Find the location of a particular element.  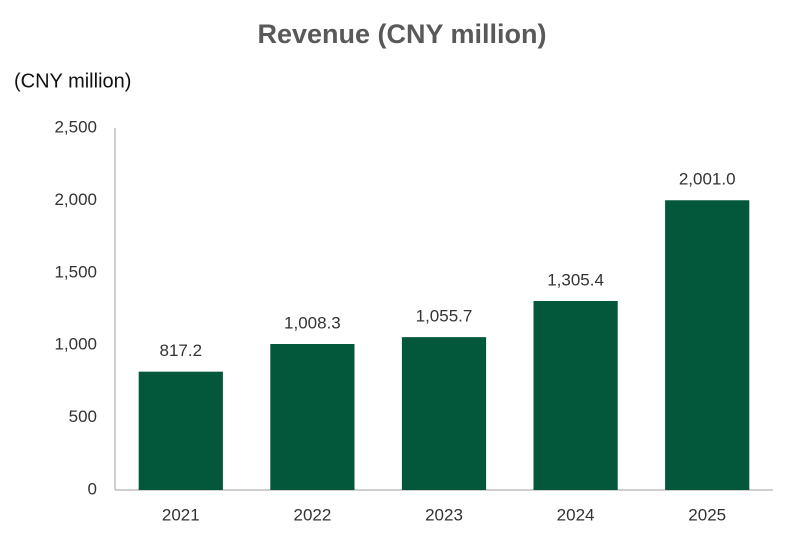

y-tick-label: 1,000 is located at coordinates (75, 344).